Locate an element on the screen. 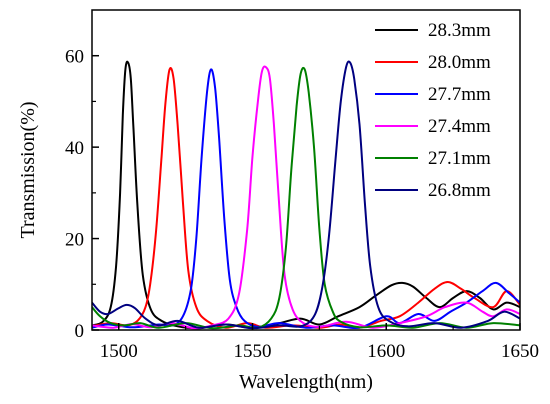  legend-label-5: 26.8mm is located at coordinates (459, 190).